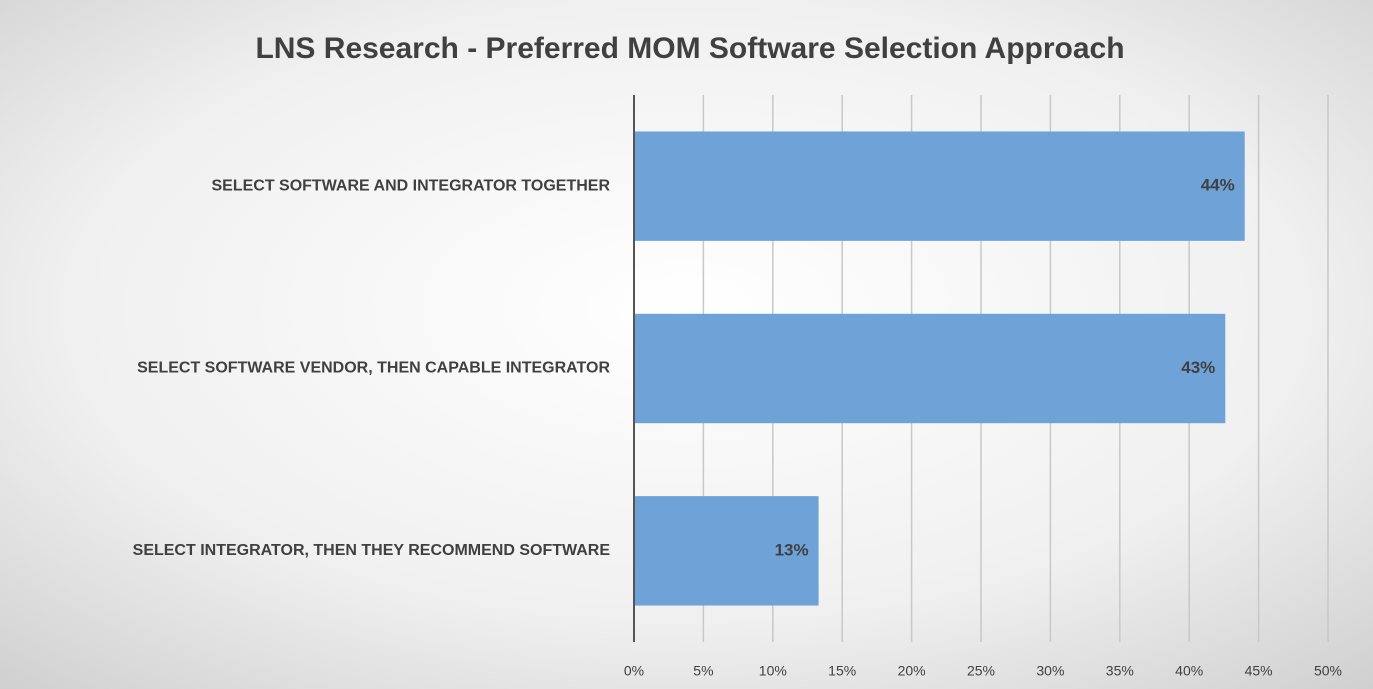 This screenshot has height=689, width=1373. I want to click on x-tick-label: 10%, so click(773, 671).